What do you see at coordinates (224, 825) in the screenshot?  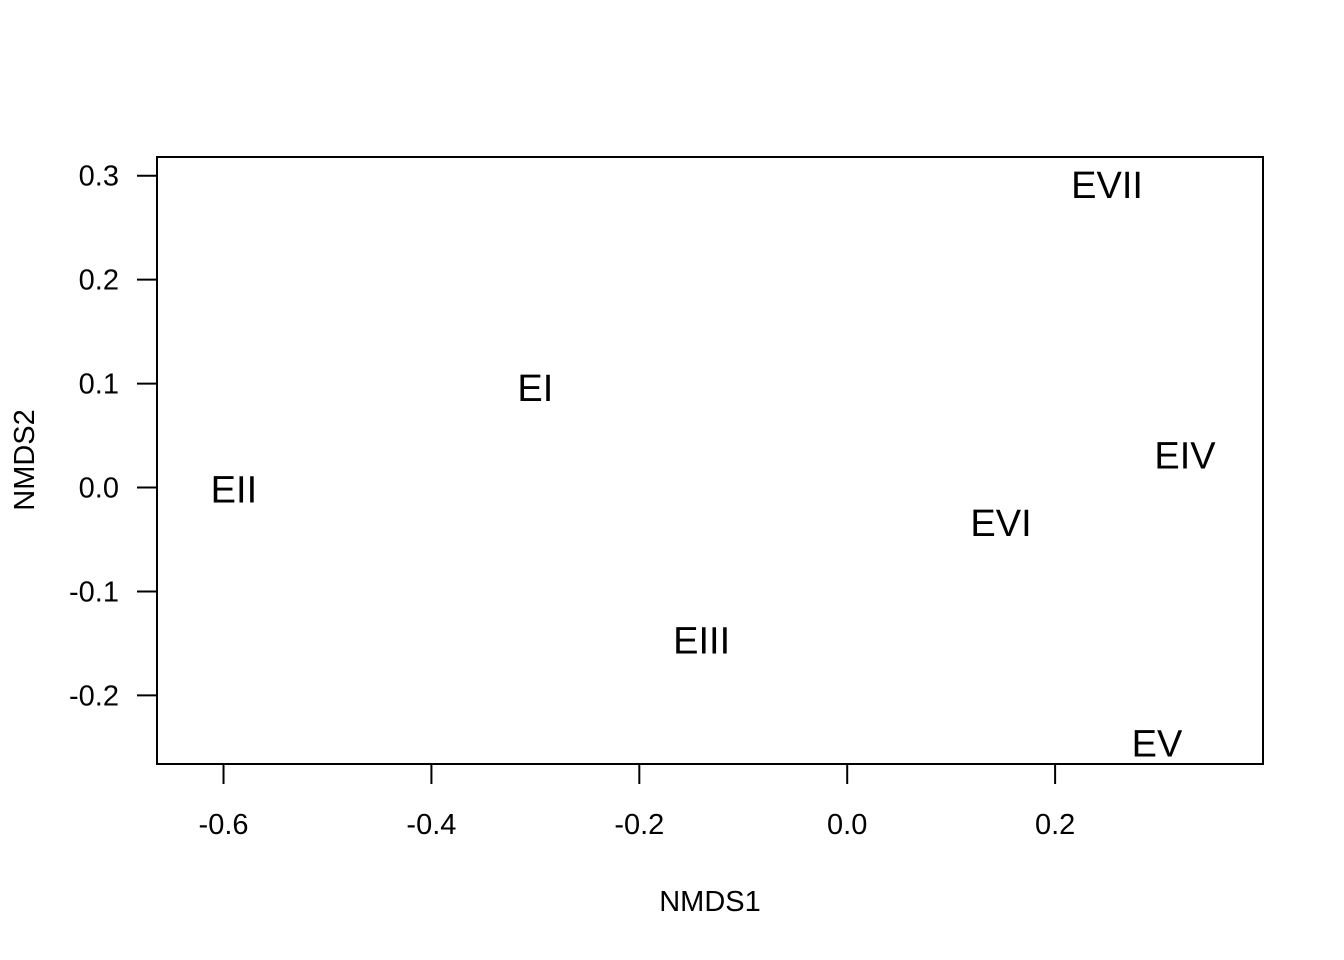 I see `x-tick-label: -0.6` at bounding box center [224, 825].